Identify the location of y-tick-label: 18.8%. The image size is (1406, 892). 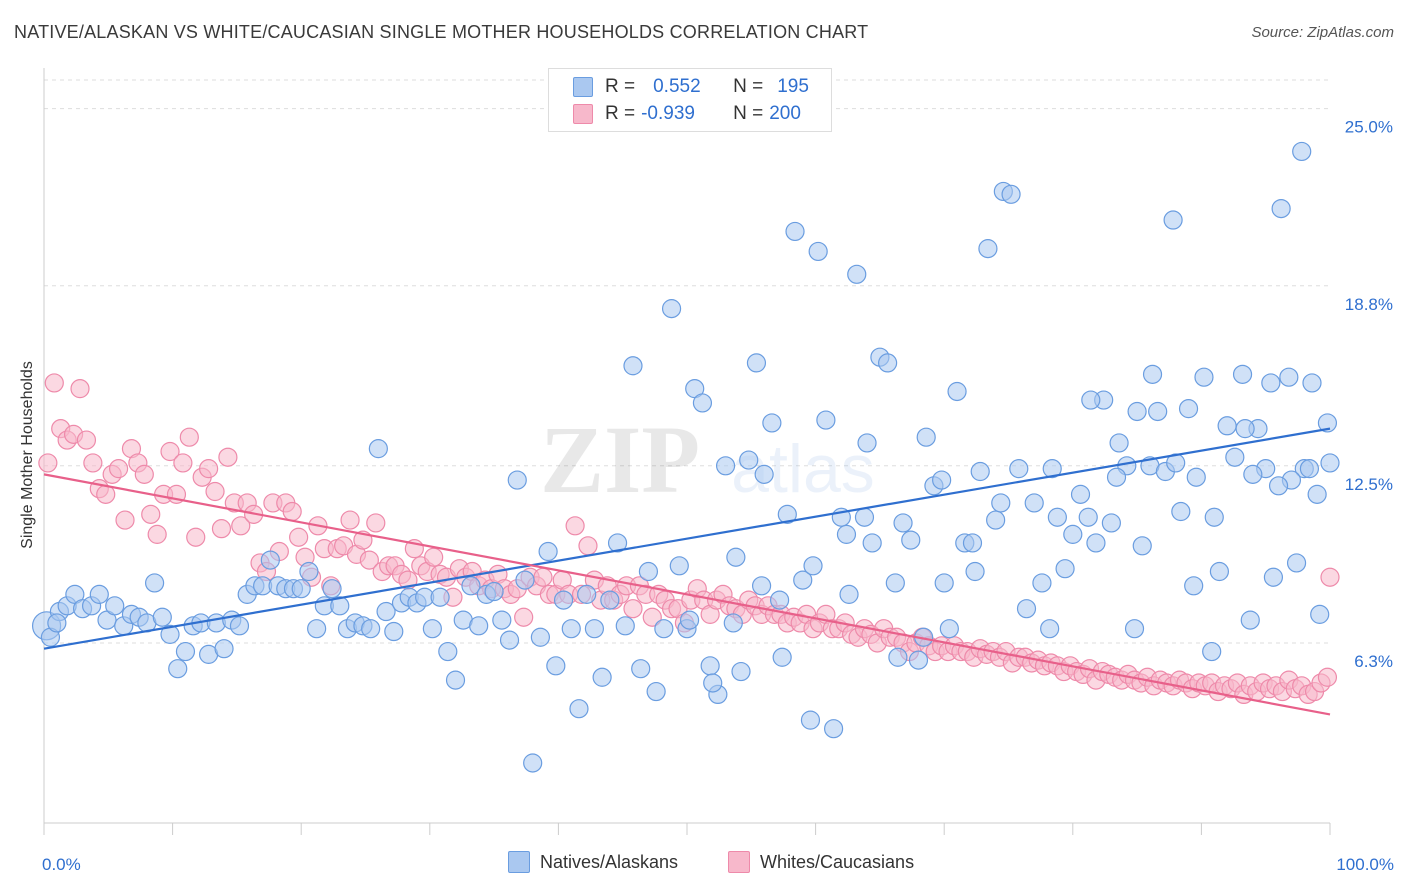
(1369, 304).